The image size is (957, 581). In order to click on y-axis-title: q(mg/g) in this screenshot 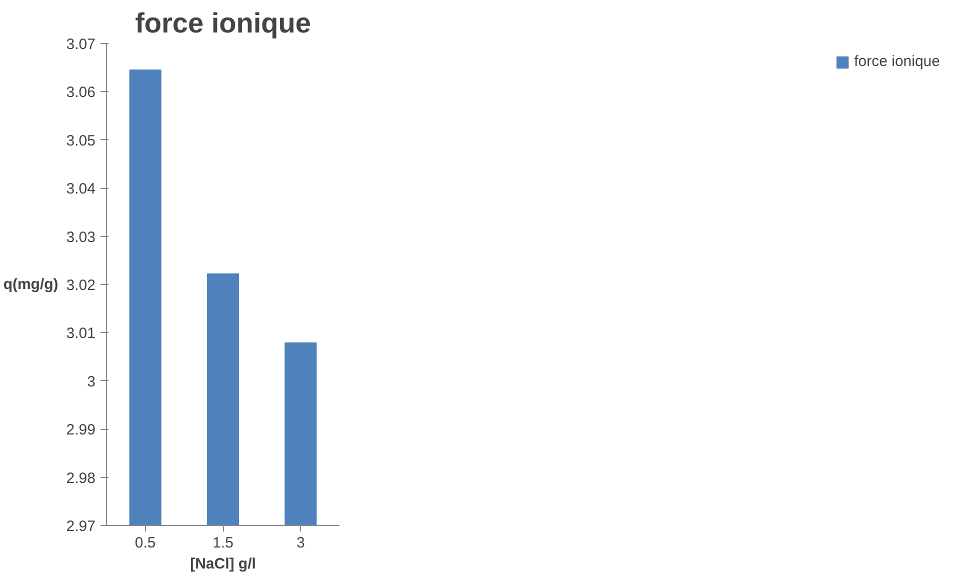, I will do `click(30, 284)`.